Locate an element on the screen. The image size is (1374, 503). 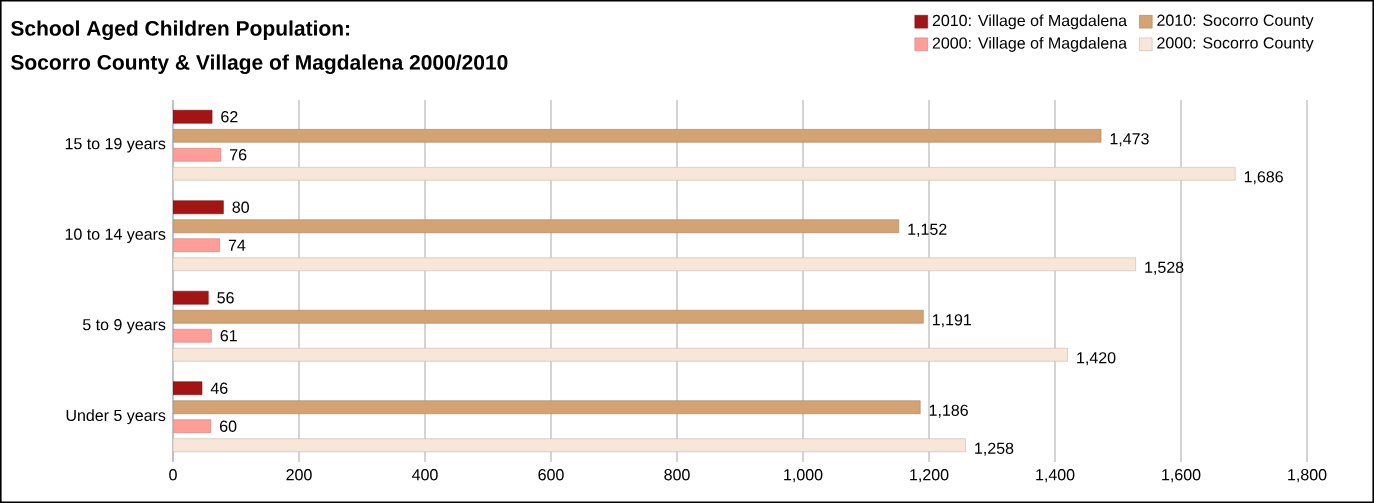
data-label: 1,186 is located at coordinates (948, 411).